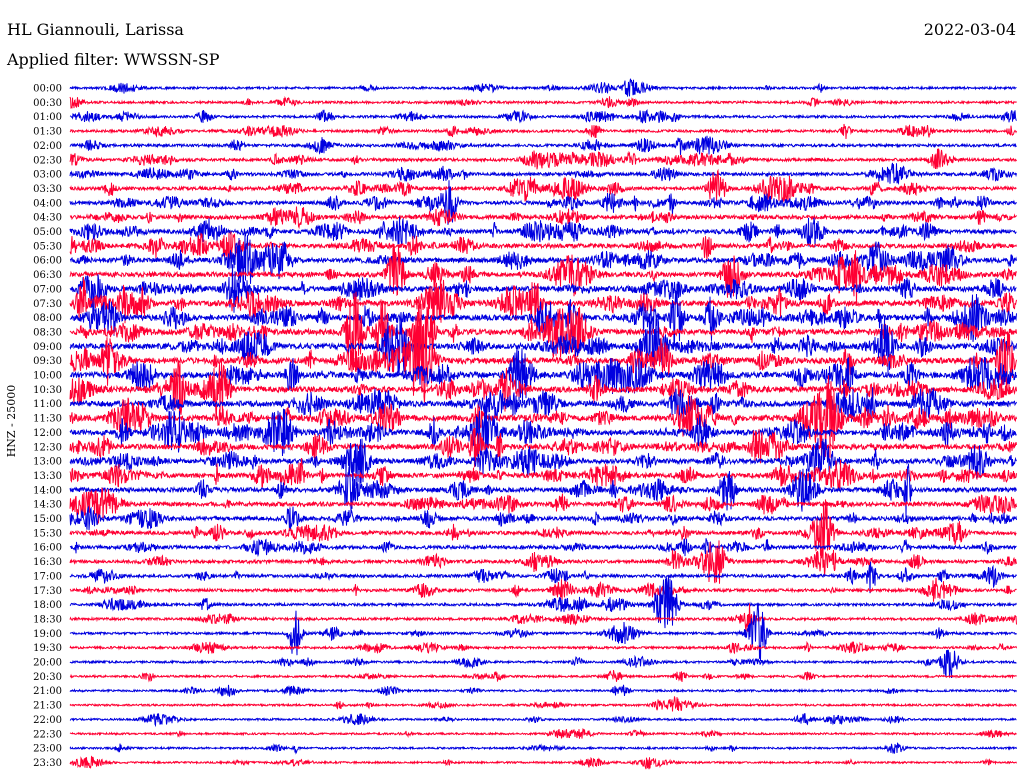  What do you see at coordinates (47, 189) in the screenshot?
I see `row-time-label: 03:30` at bounding box center [47, 189].